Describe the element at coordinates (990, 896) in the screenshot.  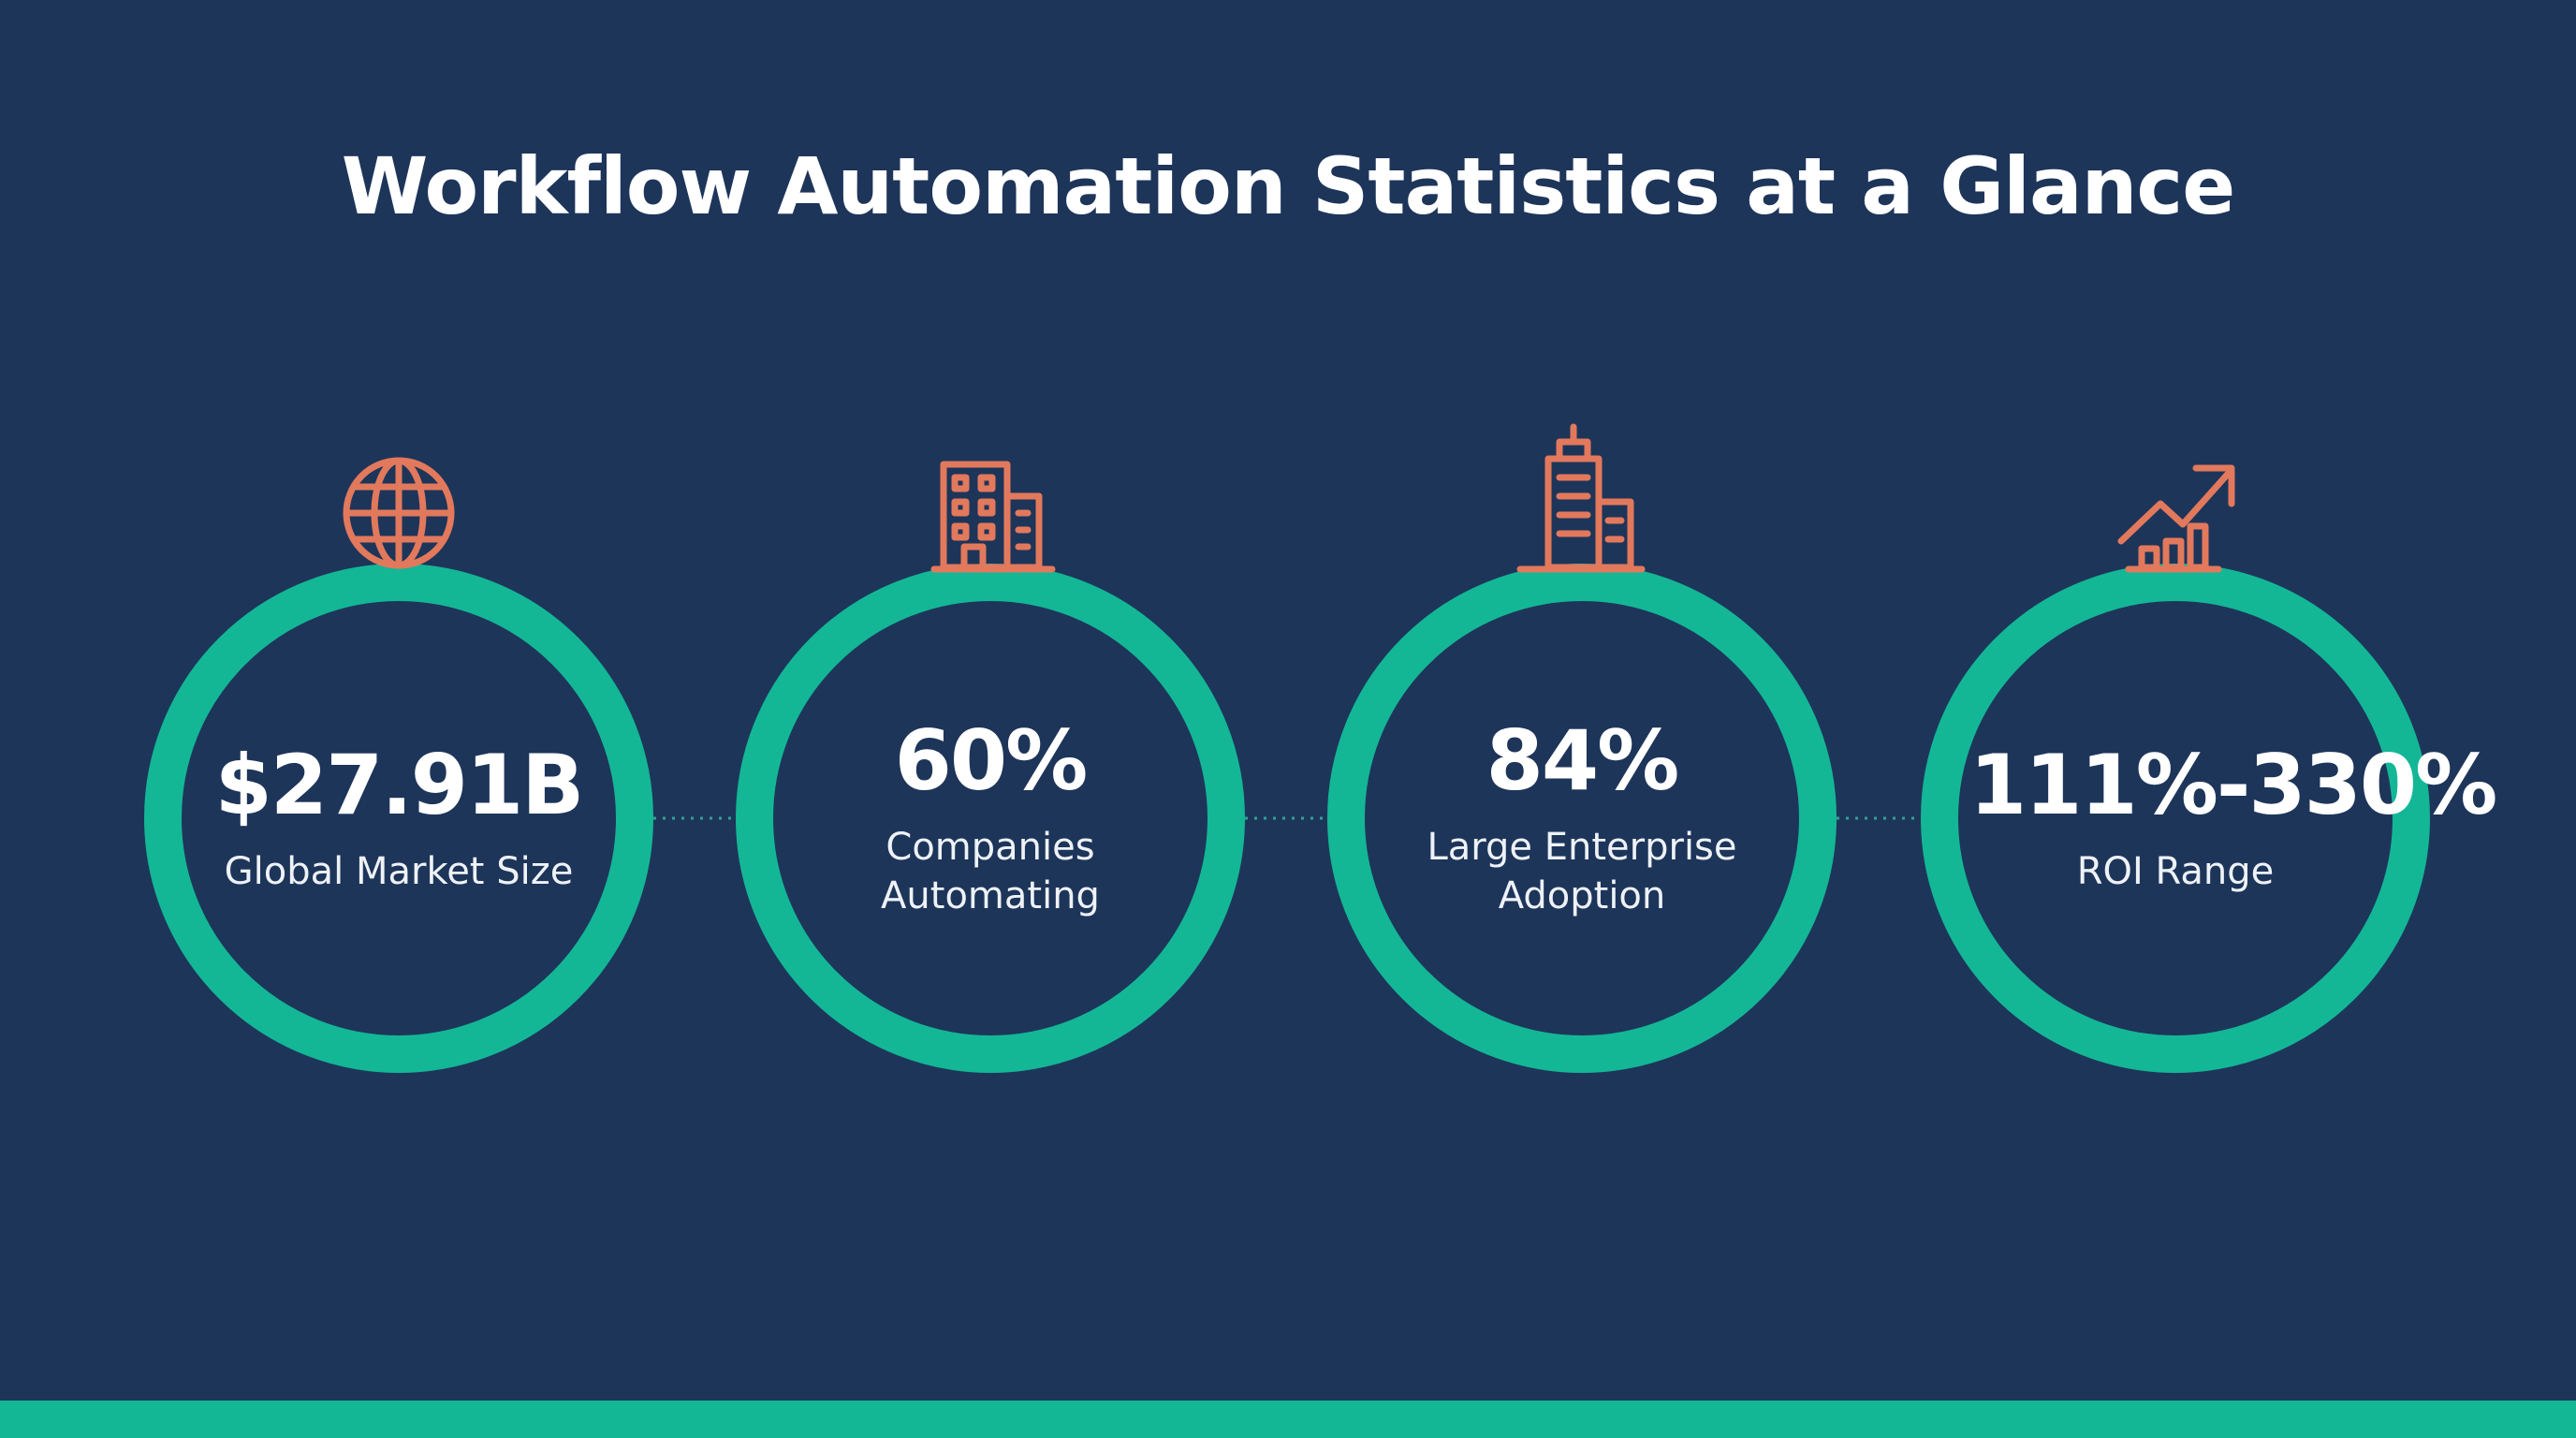
I see `label-line: Automating` at that location.